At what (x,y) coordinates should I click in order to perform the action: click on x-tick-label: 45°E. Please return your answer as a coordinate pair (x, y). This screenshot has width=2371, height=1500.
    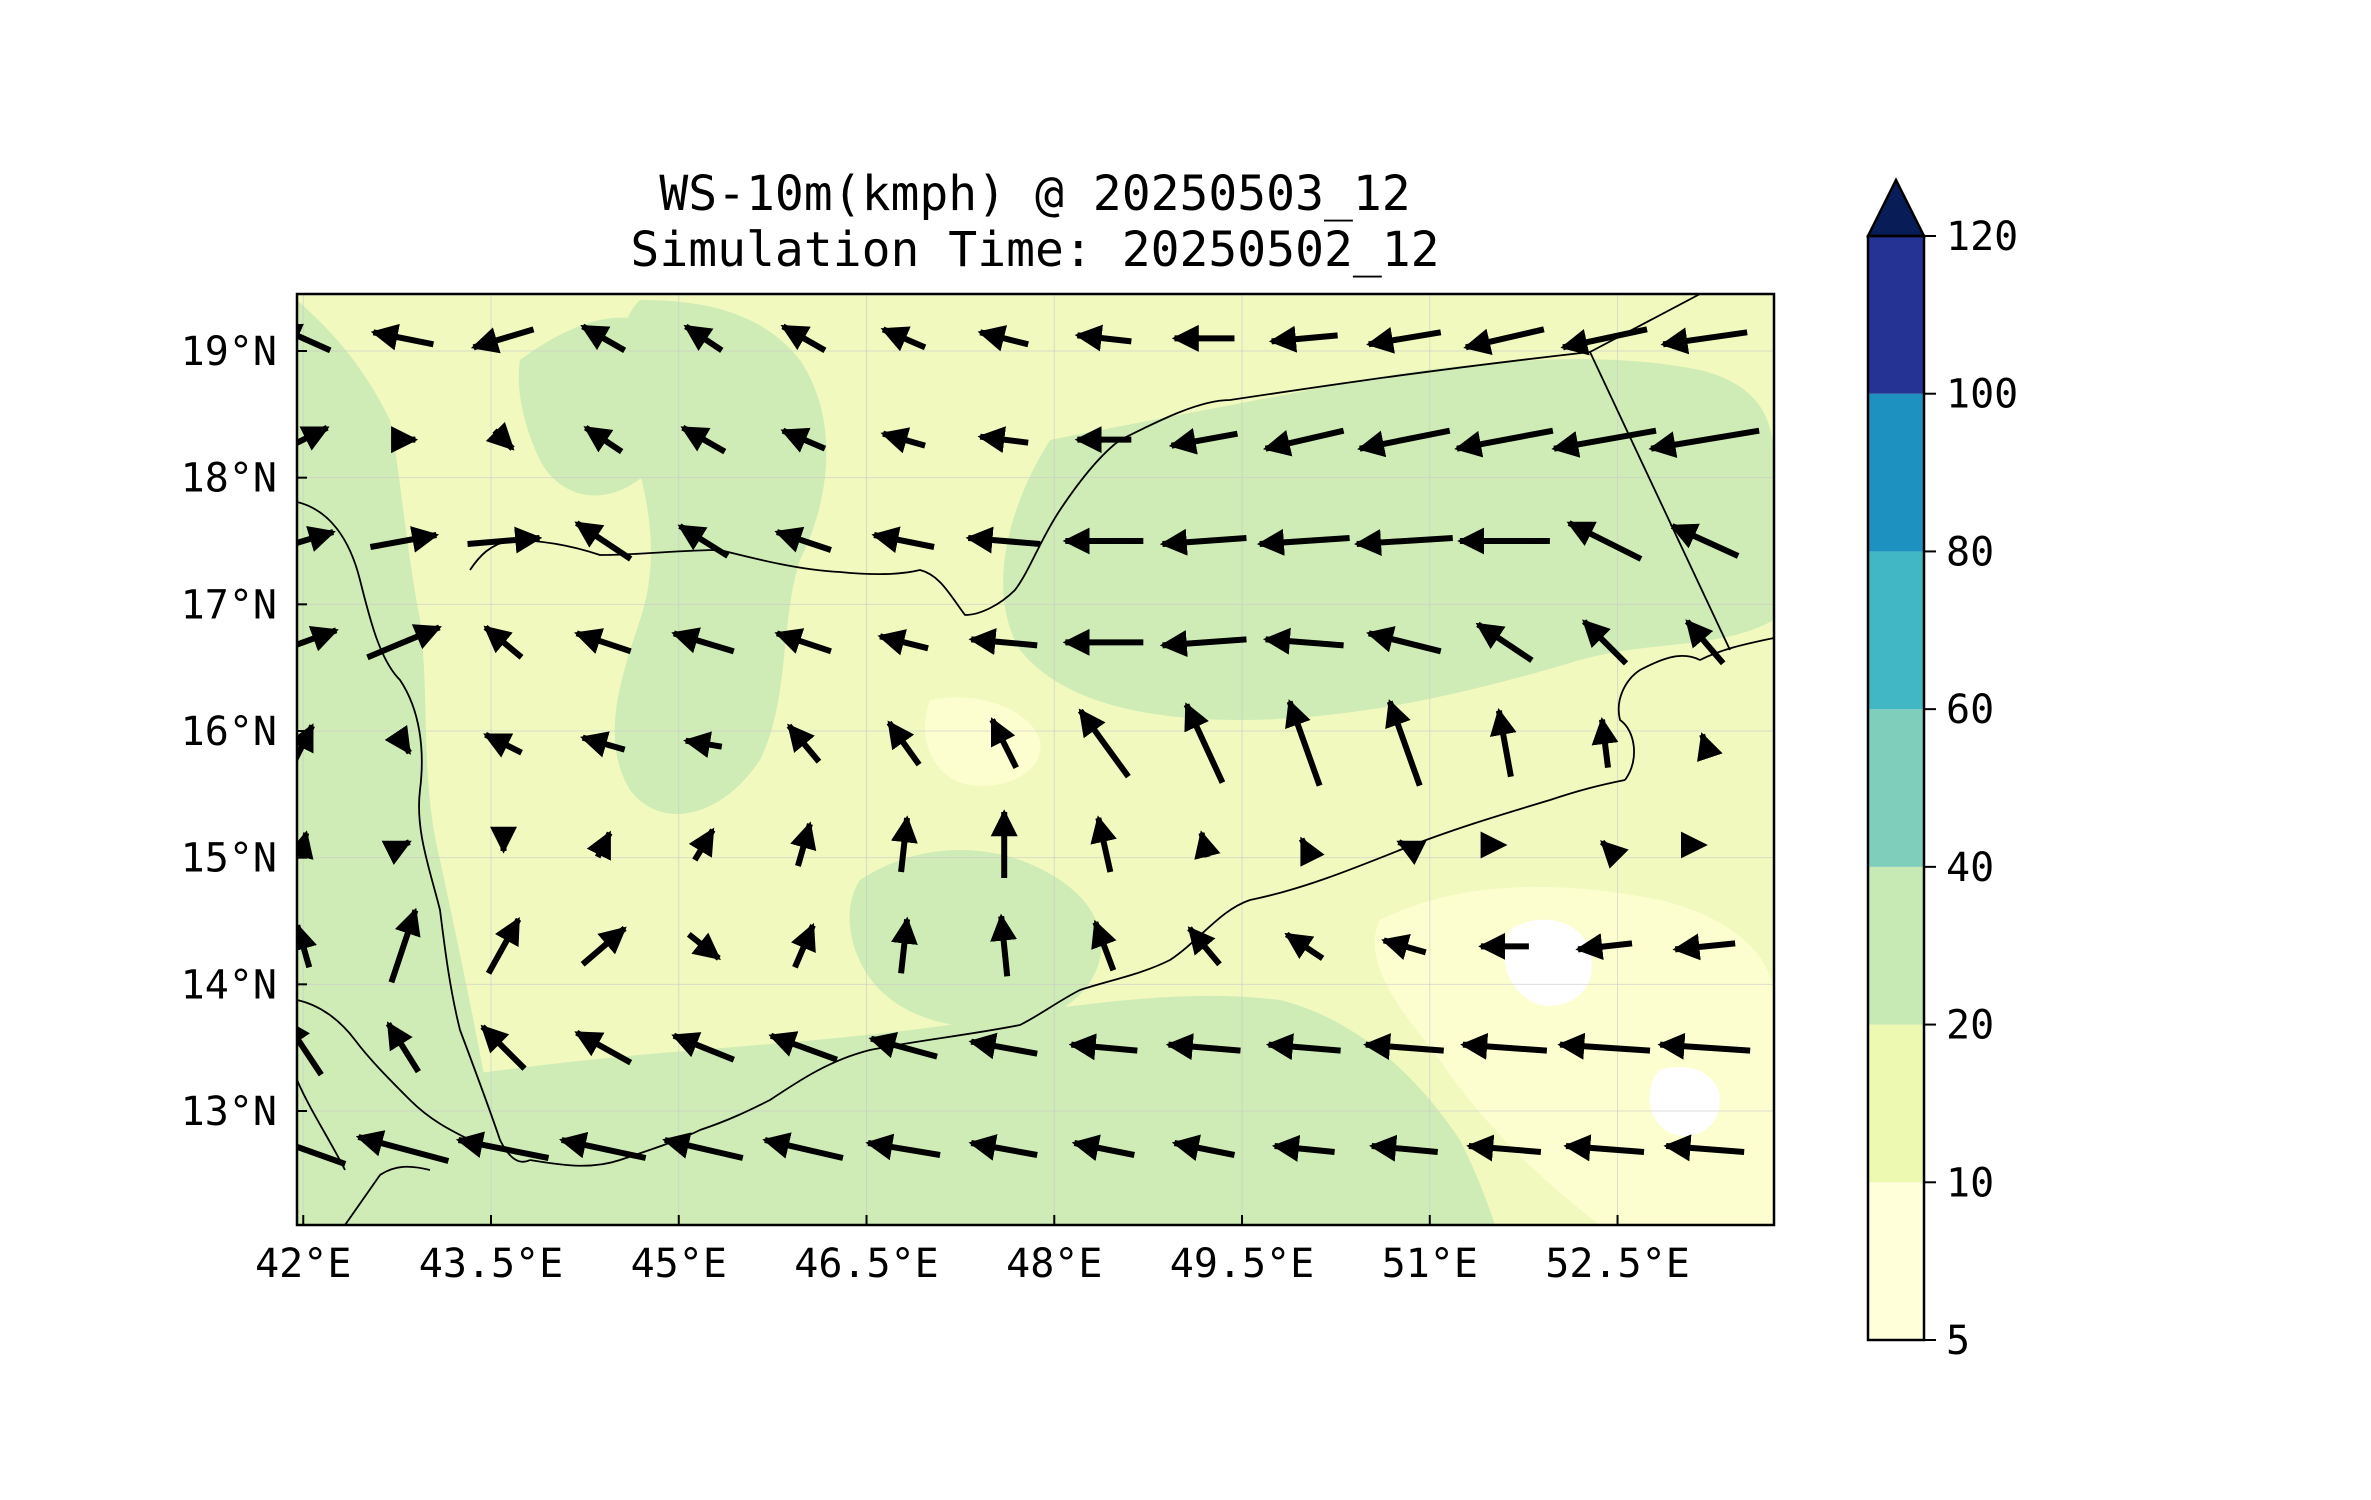
    Looking at the image, I should click on (679, 1264).